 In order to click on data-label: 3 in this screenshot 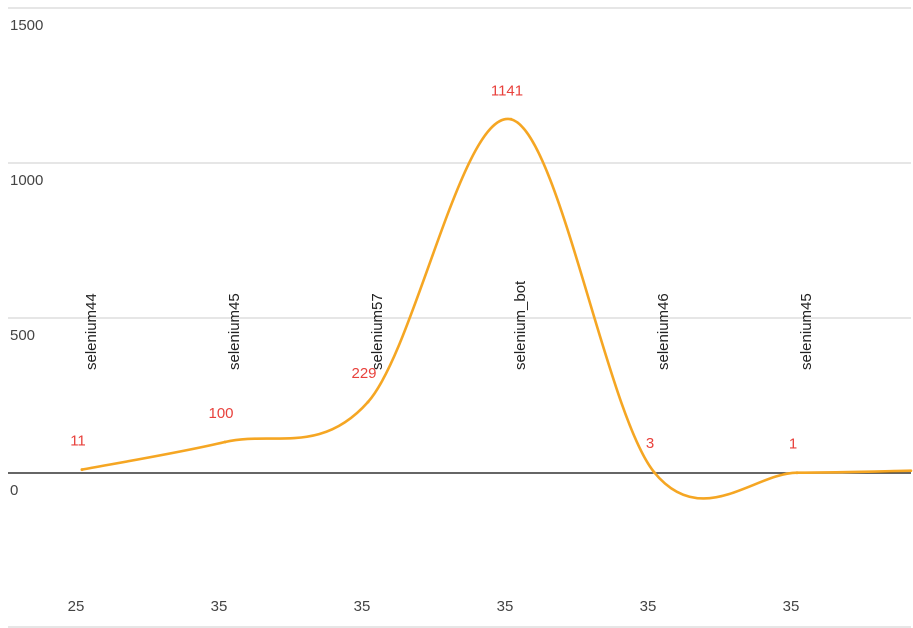, I will do `click(650, 443)`.